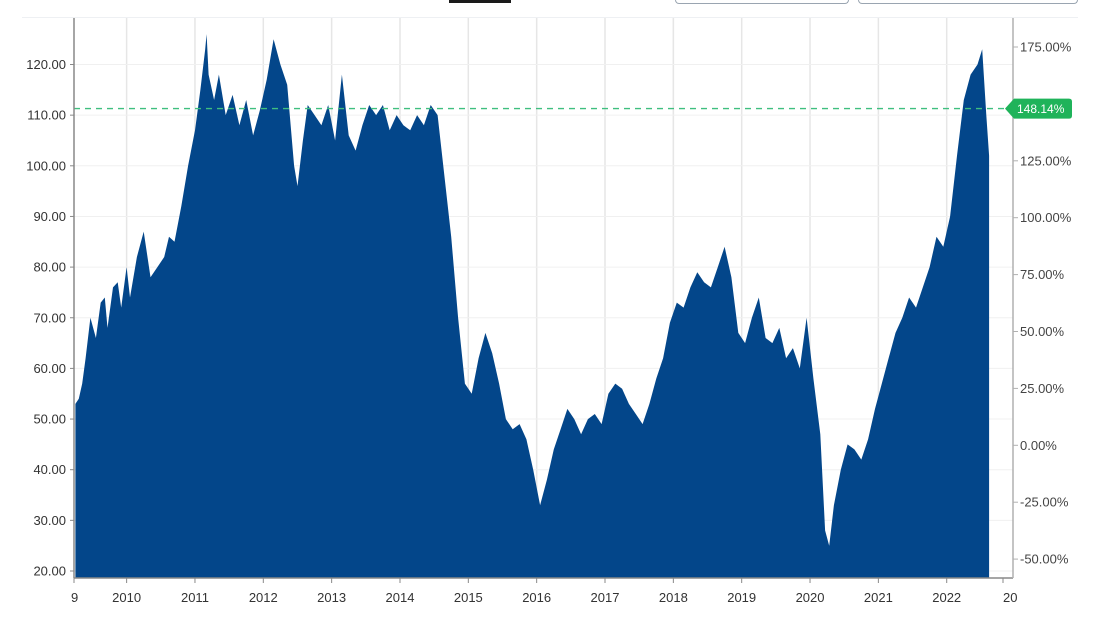 Image resolution: width=1102 pixels, height=617 pixels. Describe the element at coordinates (74, 597) in the screenshot. I see `xtick-label-9: 9` at that location.